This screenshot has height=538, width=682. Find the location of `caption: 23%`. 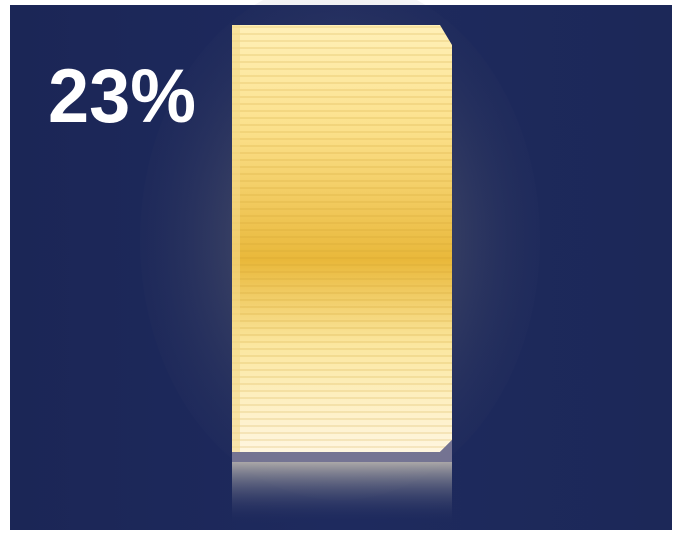

caption: 23% is located at coordinates (122, 96).